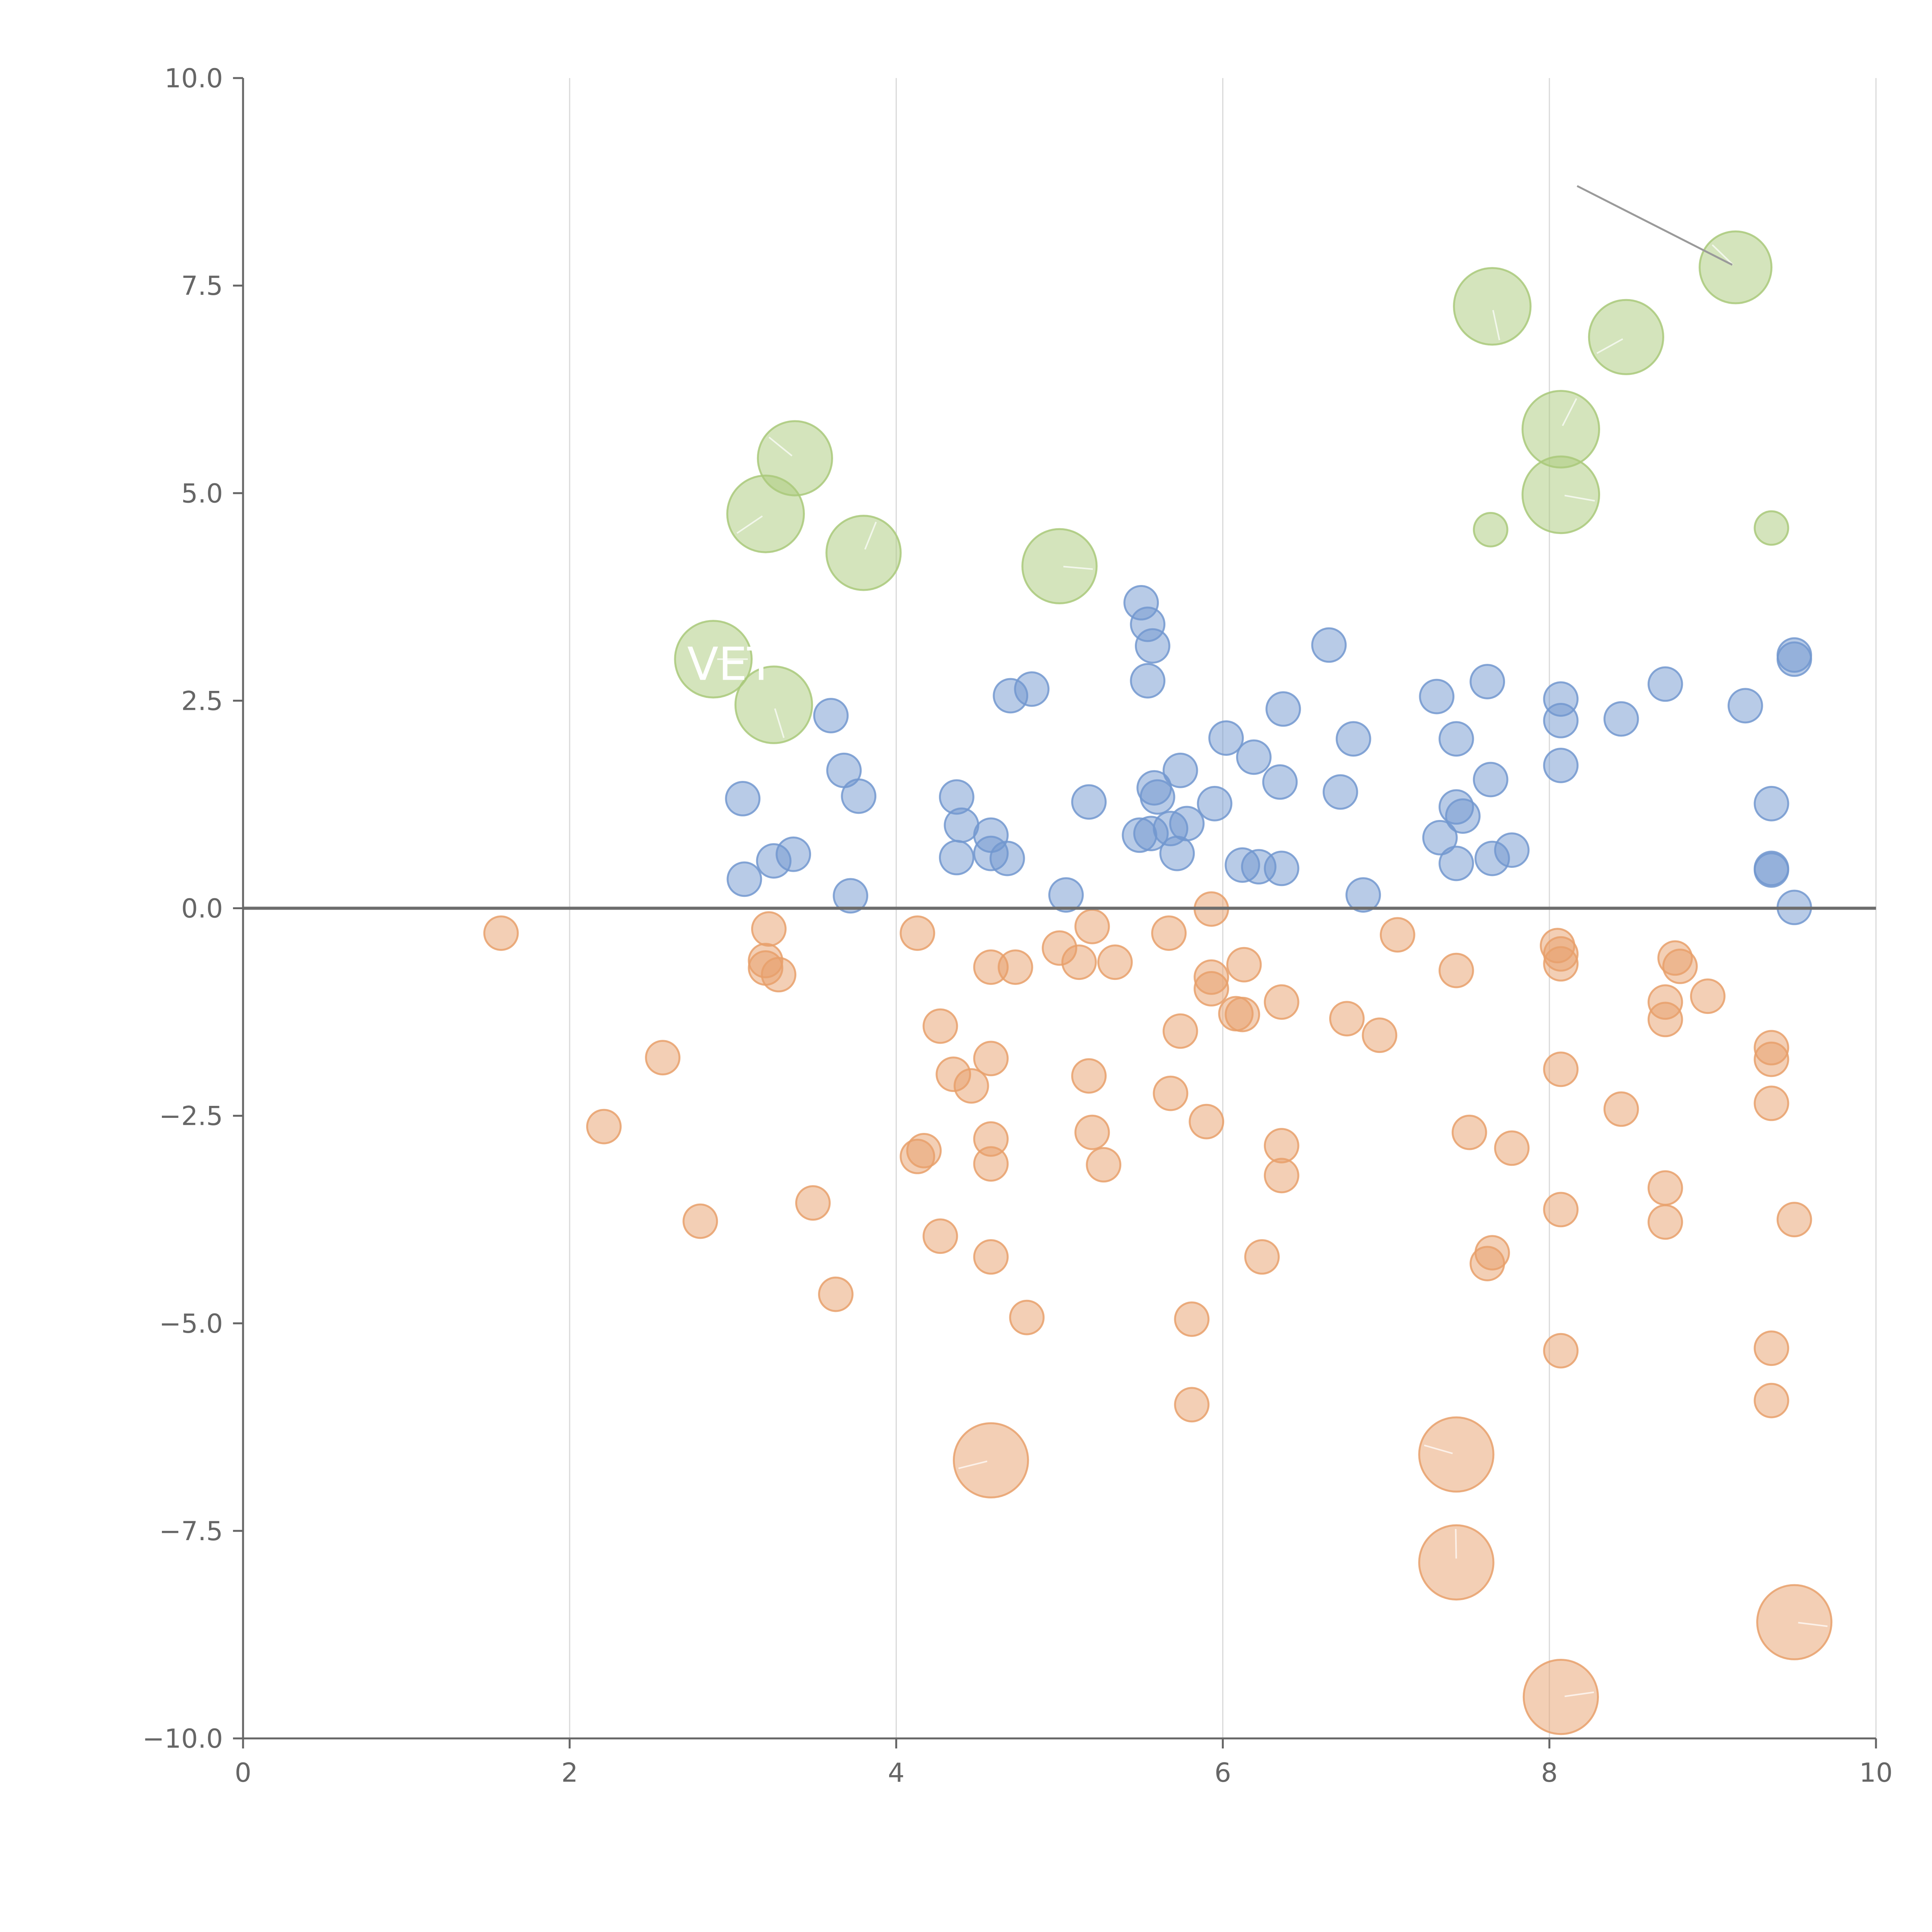  Describe the element at coordinates (570, 1773) in the screenshot. I see `x-tick-label: 2` at that location.